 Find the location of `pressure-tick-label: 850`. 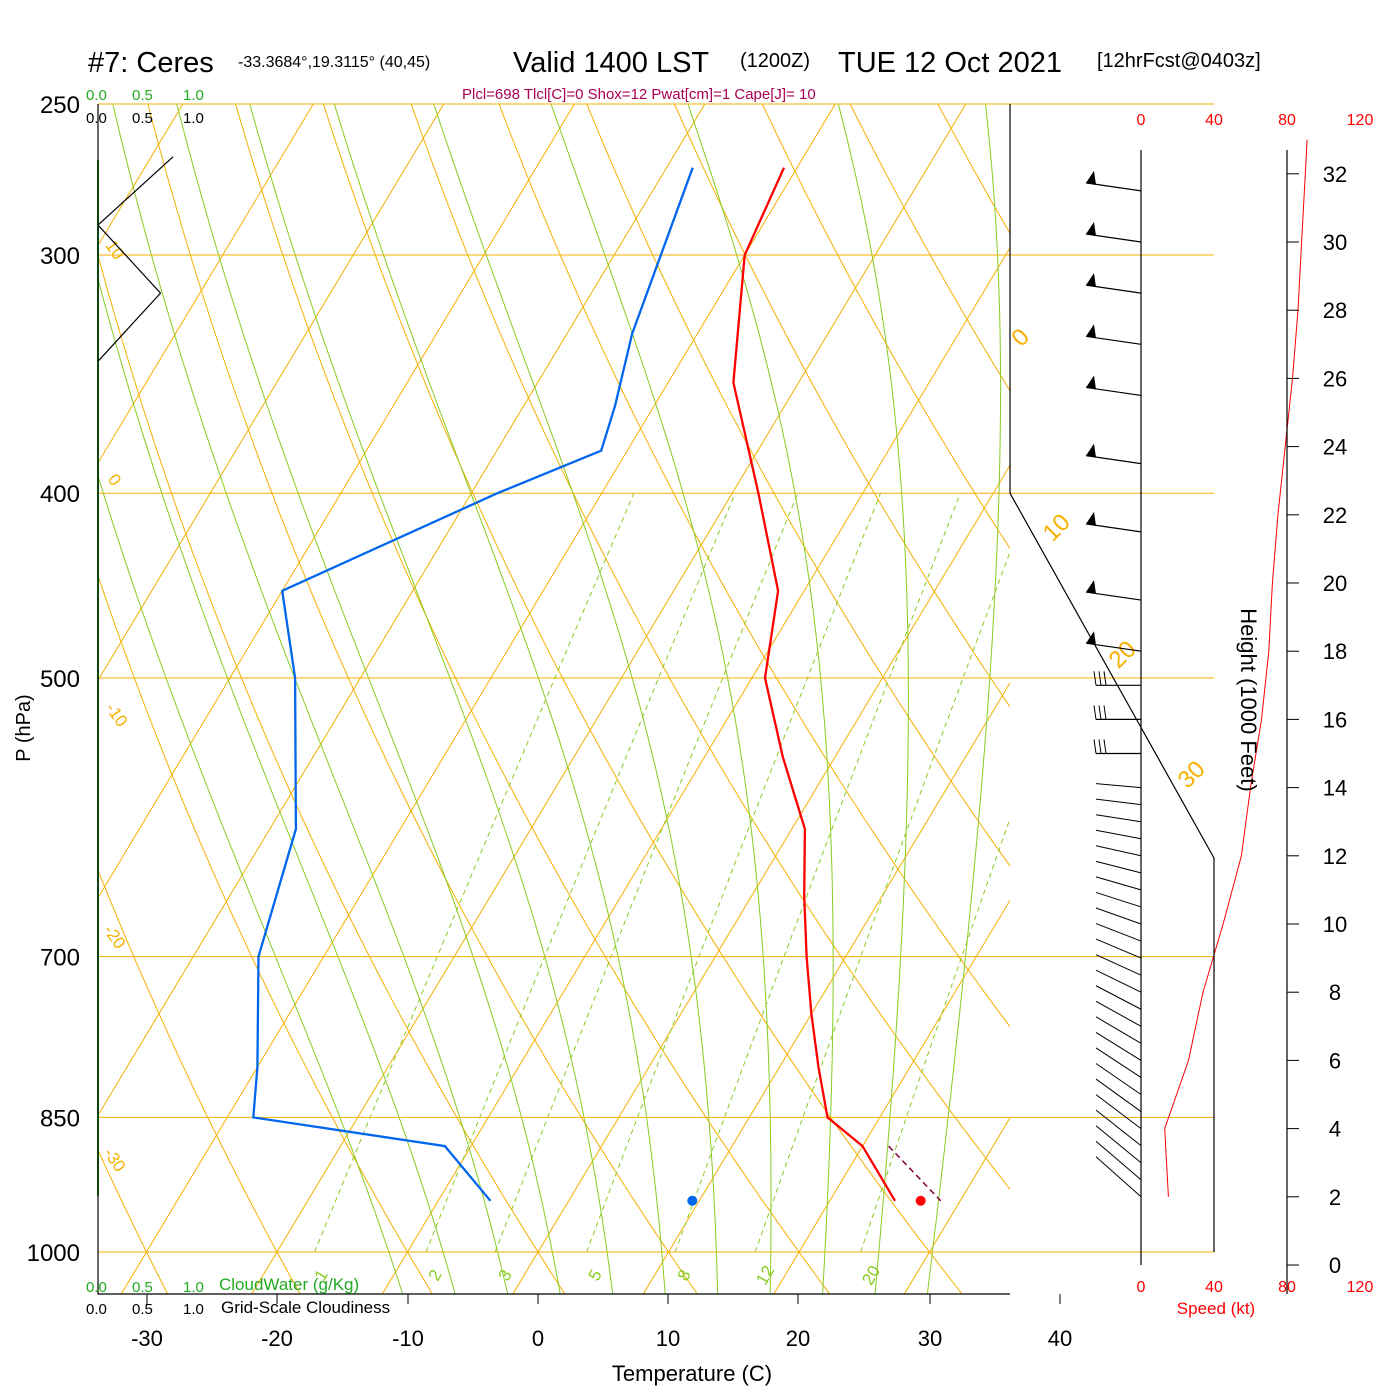

pressure-tick-label: 850 is located at coordinates (60, 1118).